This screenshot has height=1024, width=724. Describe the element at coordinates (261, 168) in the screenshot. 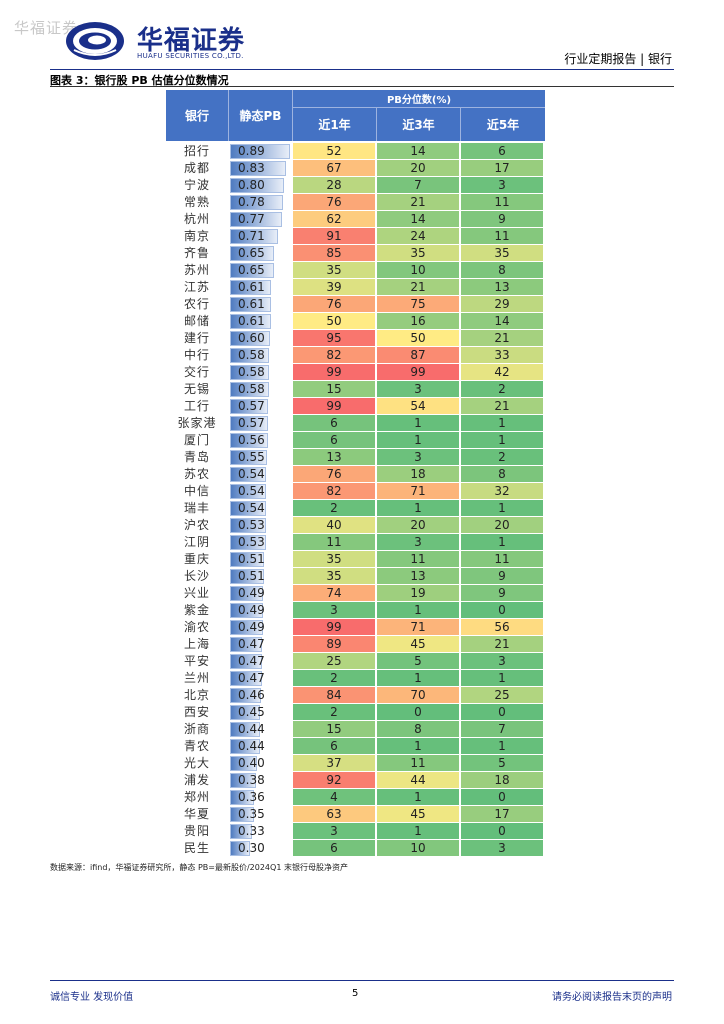

I see `pb-cell: 0.83` at that location.